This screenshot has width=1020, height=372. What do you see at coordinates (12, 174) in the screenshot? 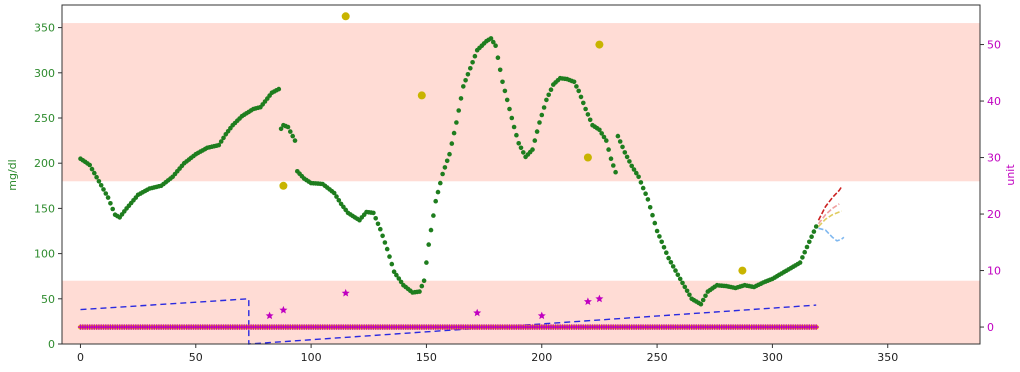
I see `y-axis-label-left: mg/dl` at bounding box center [12, 174].